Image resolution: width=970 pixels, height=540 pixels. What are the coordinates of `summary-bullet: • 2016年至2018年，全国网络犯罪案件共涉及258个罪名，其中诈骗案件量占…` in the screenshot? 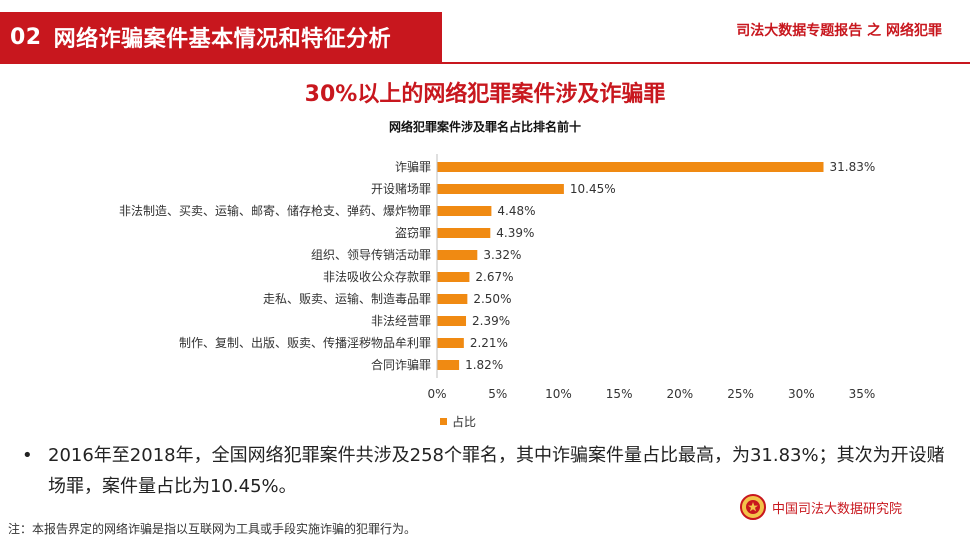 It's located at (487, 471).